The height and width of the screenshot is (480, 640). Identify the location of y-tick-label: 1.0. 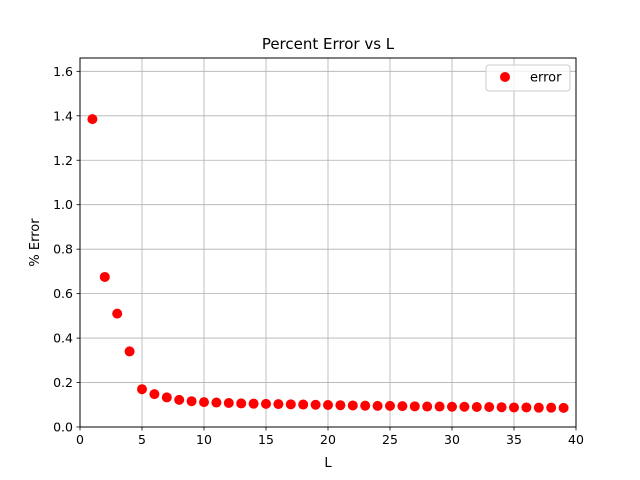
(63, 204).